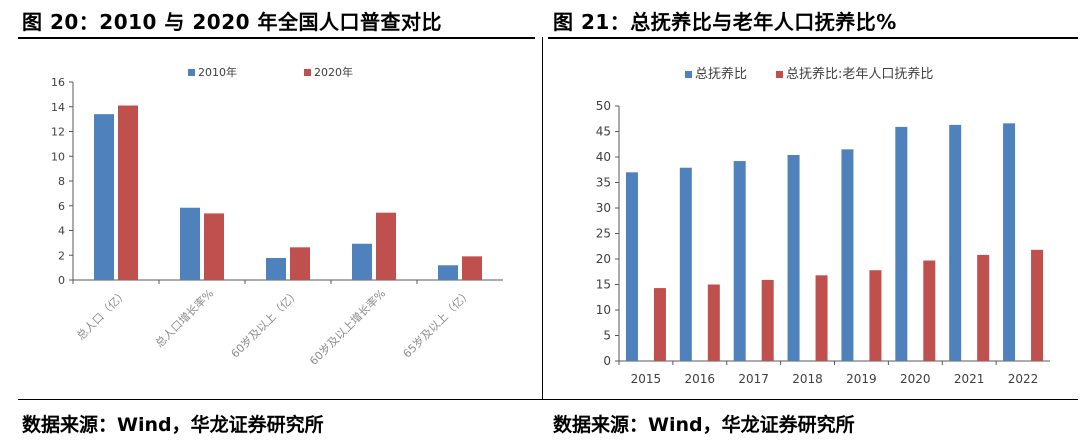  Describe the element at coordinates (807, 379) in the screenshot. I see `x-tick-label: 2018` at that location.